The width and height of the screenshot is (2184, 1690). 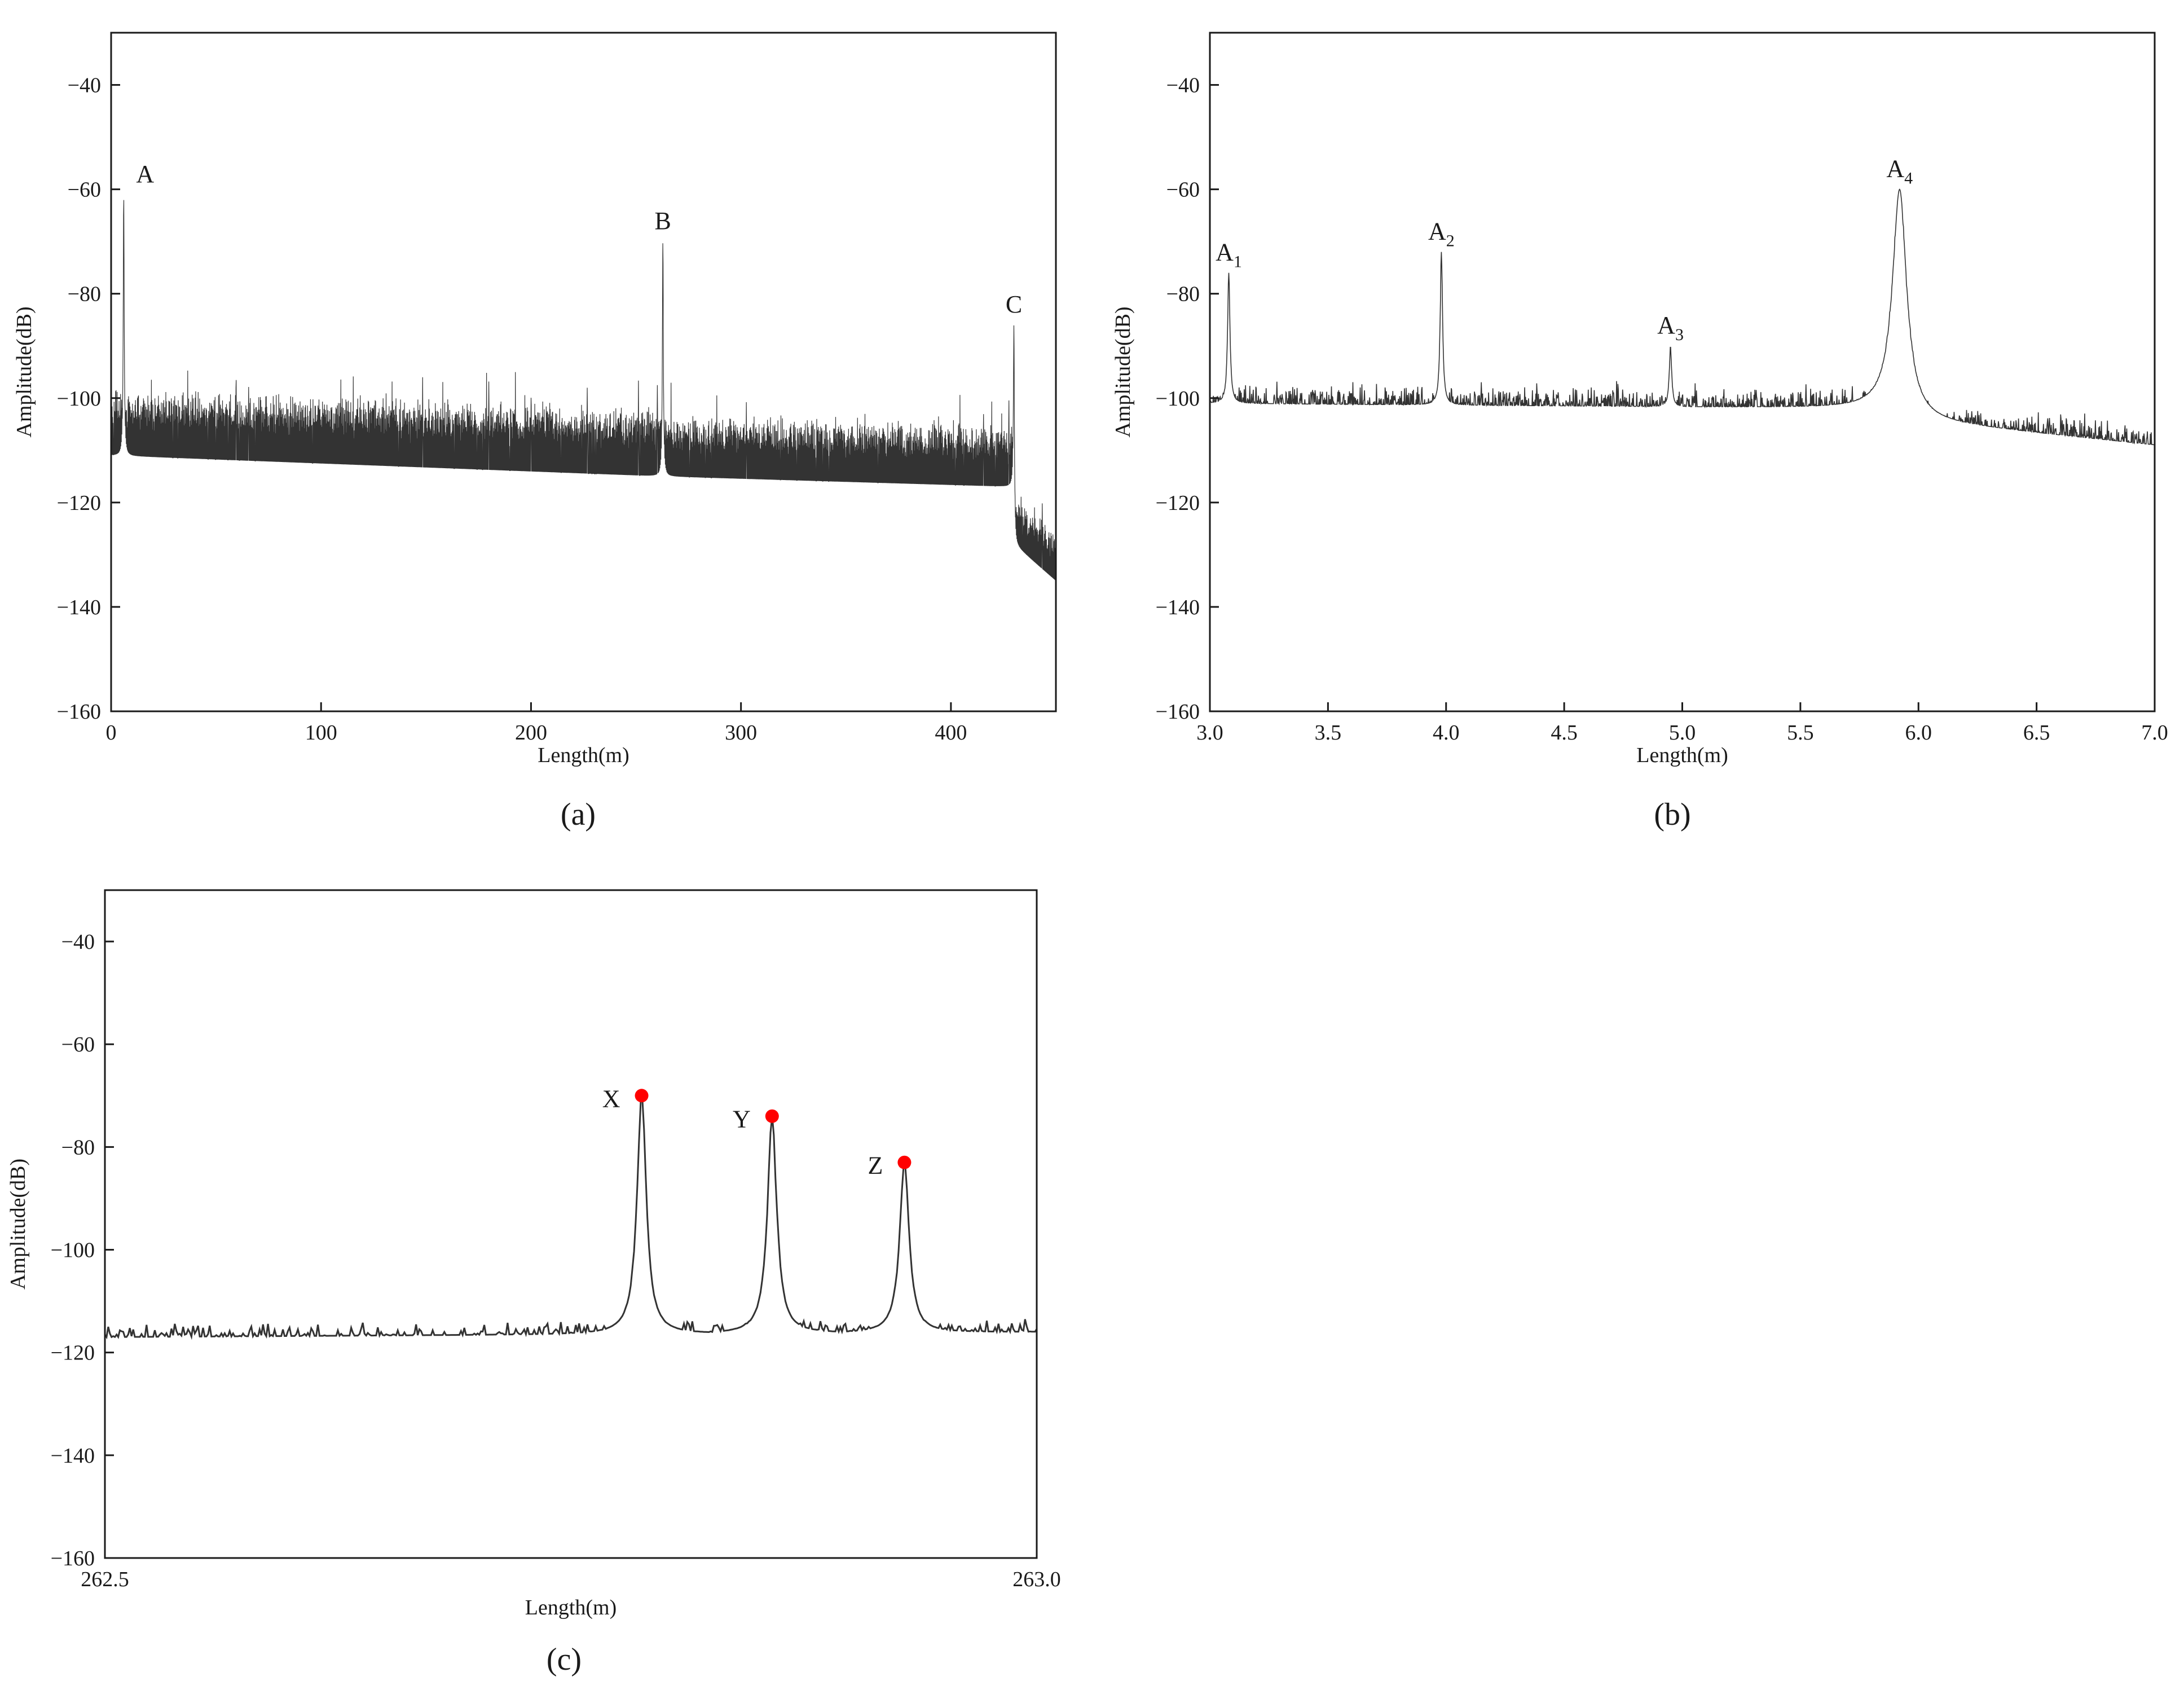 What do you see at coordinates (531, 733) in the screenshot?
I see `x-tick-label: 200` at bounding box center [531, 733].